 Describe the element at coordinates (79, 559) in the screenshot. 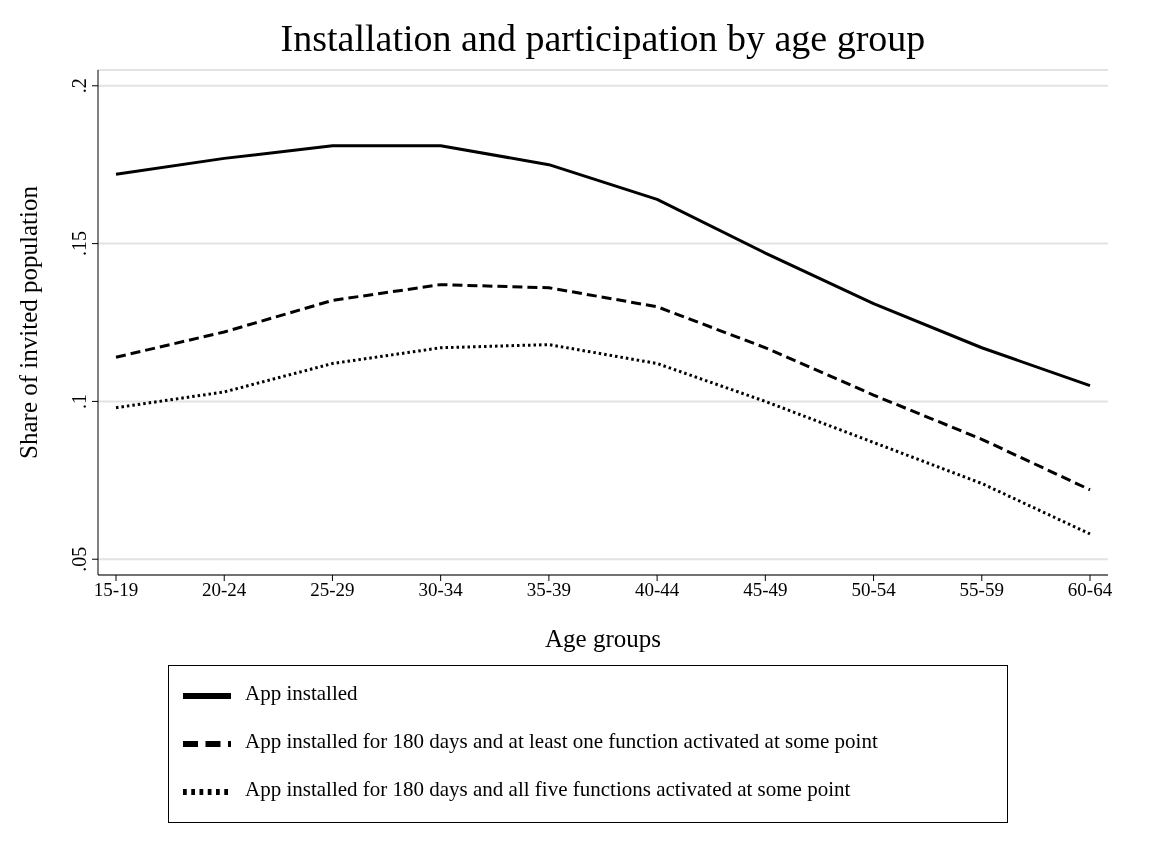

I see `y-tick-label: .05` at that location.